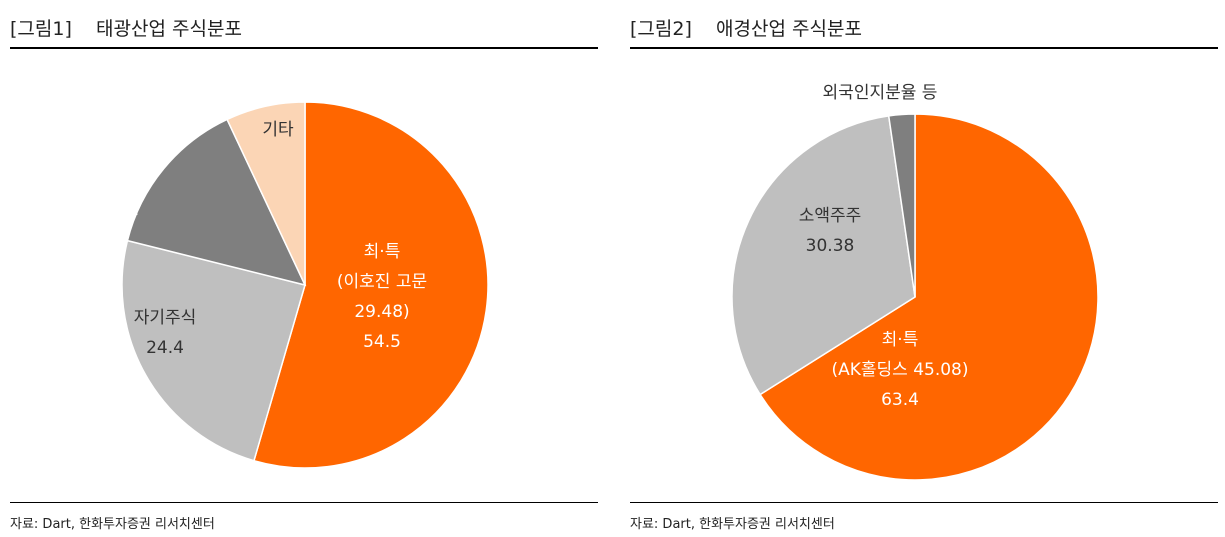 The width and height of the screenshot is (1225, 537). Describe the element at coordinates (830, 246) in the screenshot. I see `data-label: 30.38` at that location.